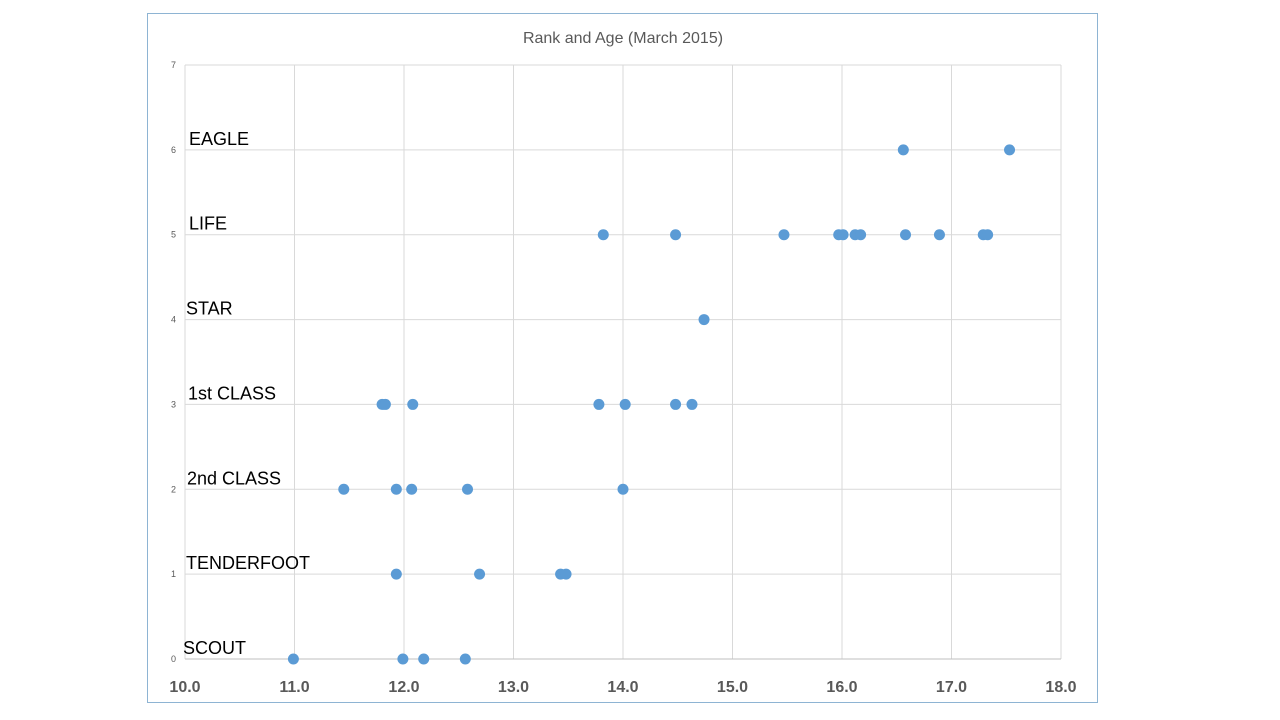 This screenshot has height=720, width=1280. Describe the element at coordinates (173, 362) in the screenshot. I see `y-axis-ticks: 0 1 2 3 4 5 6 7` at that location.